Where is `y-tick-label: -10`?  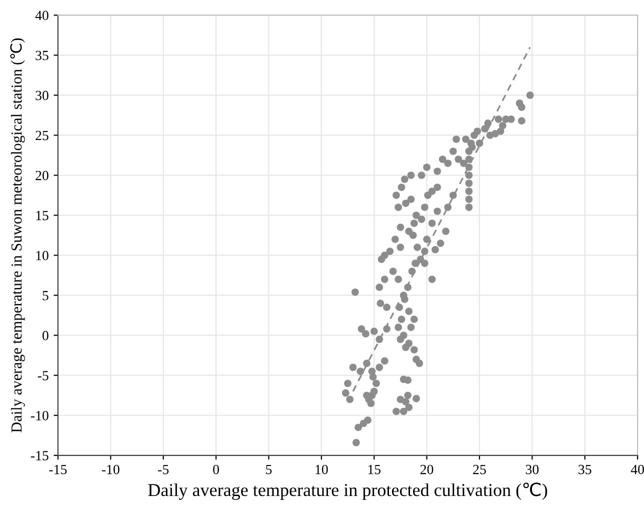 y-tick-label: -10 is located at coordinates (39, 415).